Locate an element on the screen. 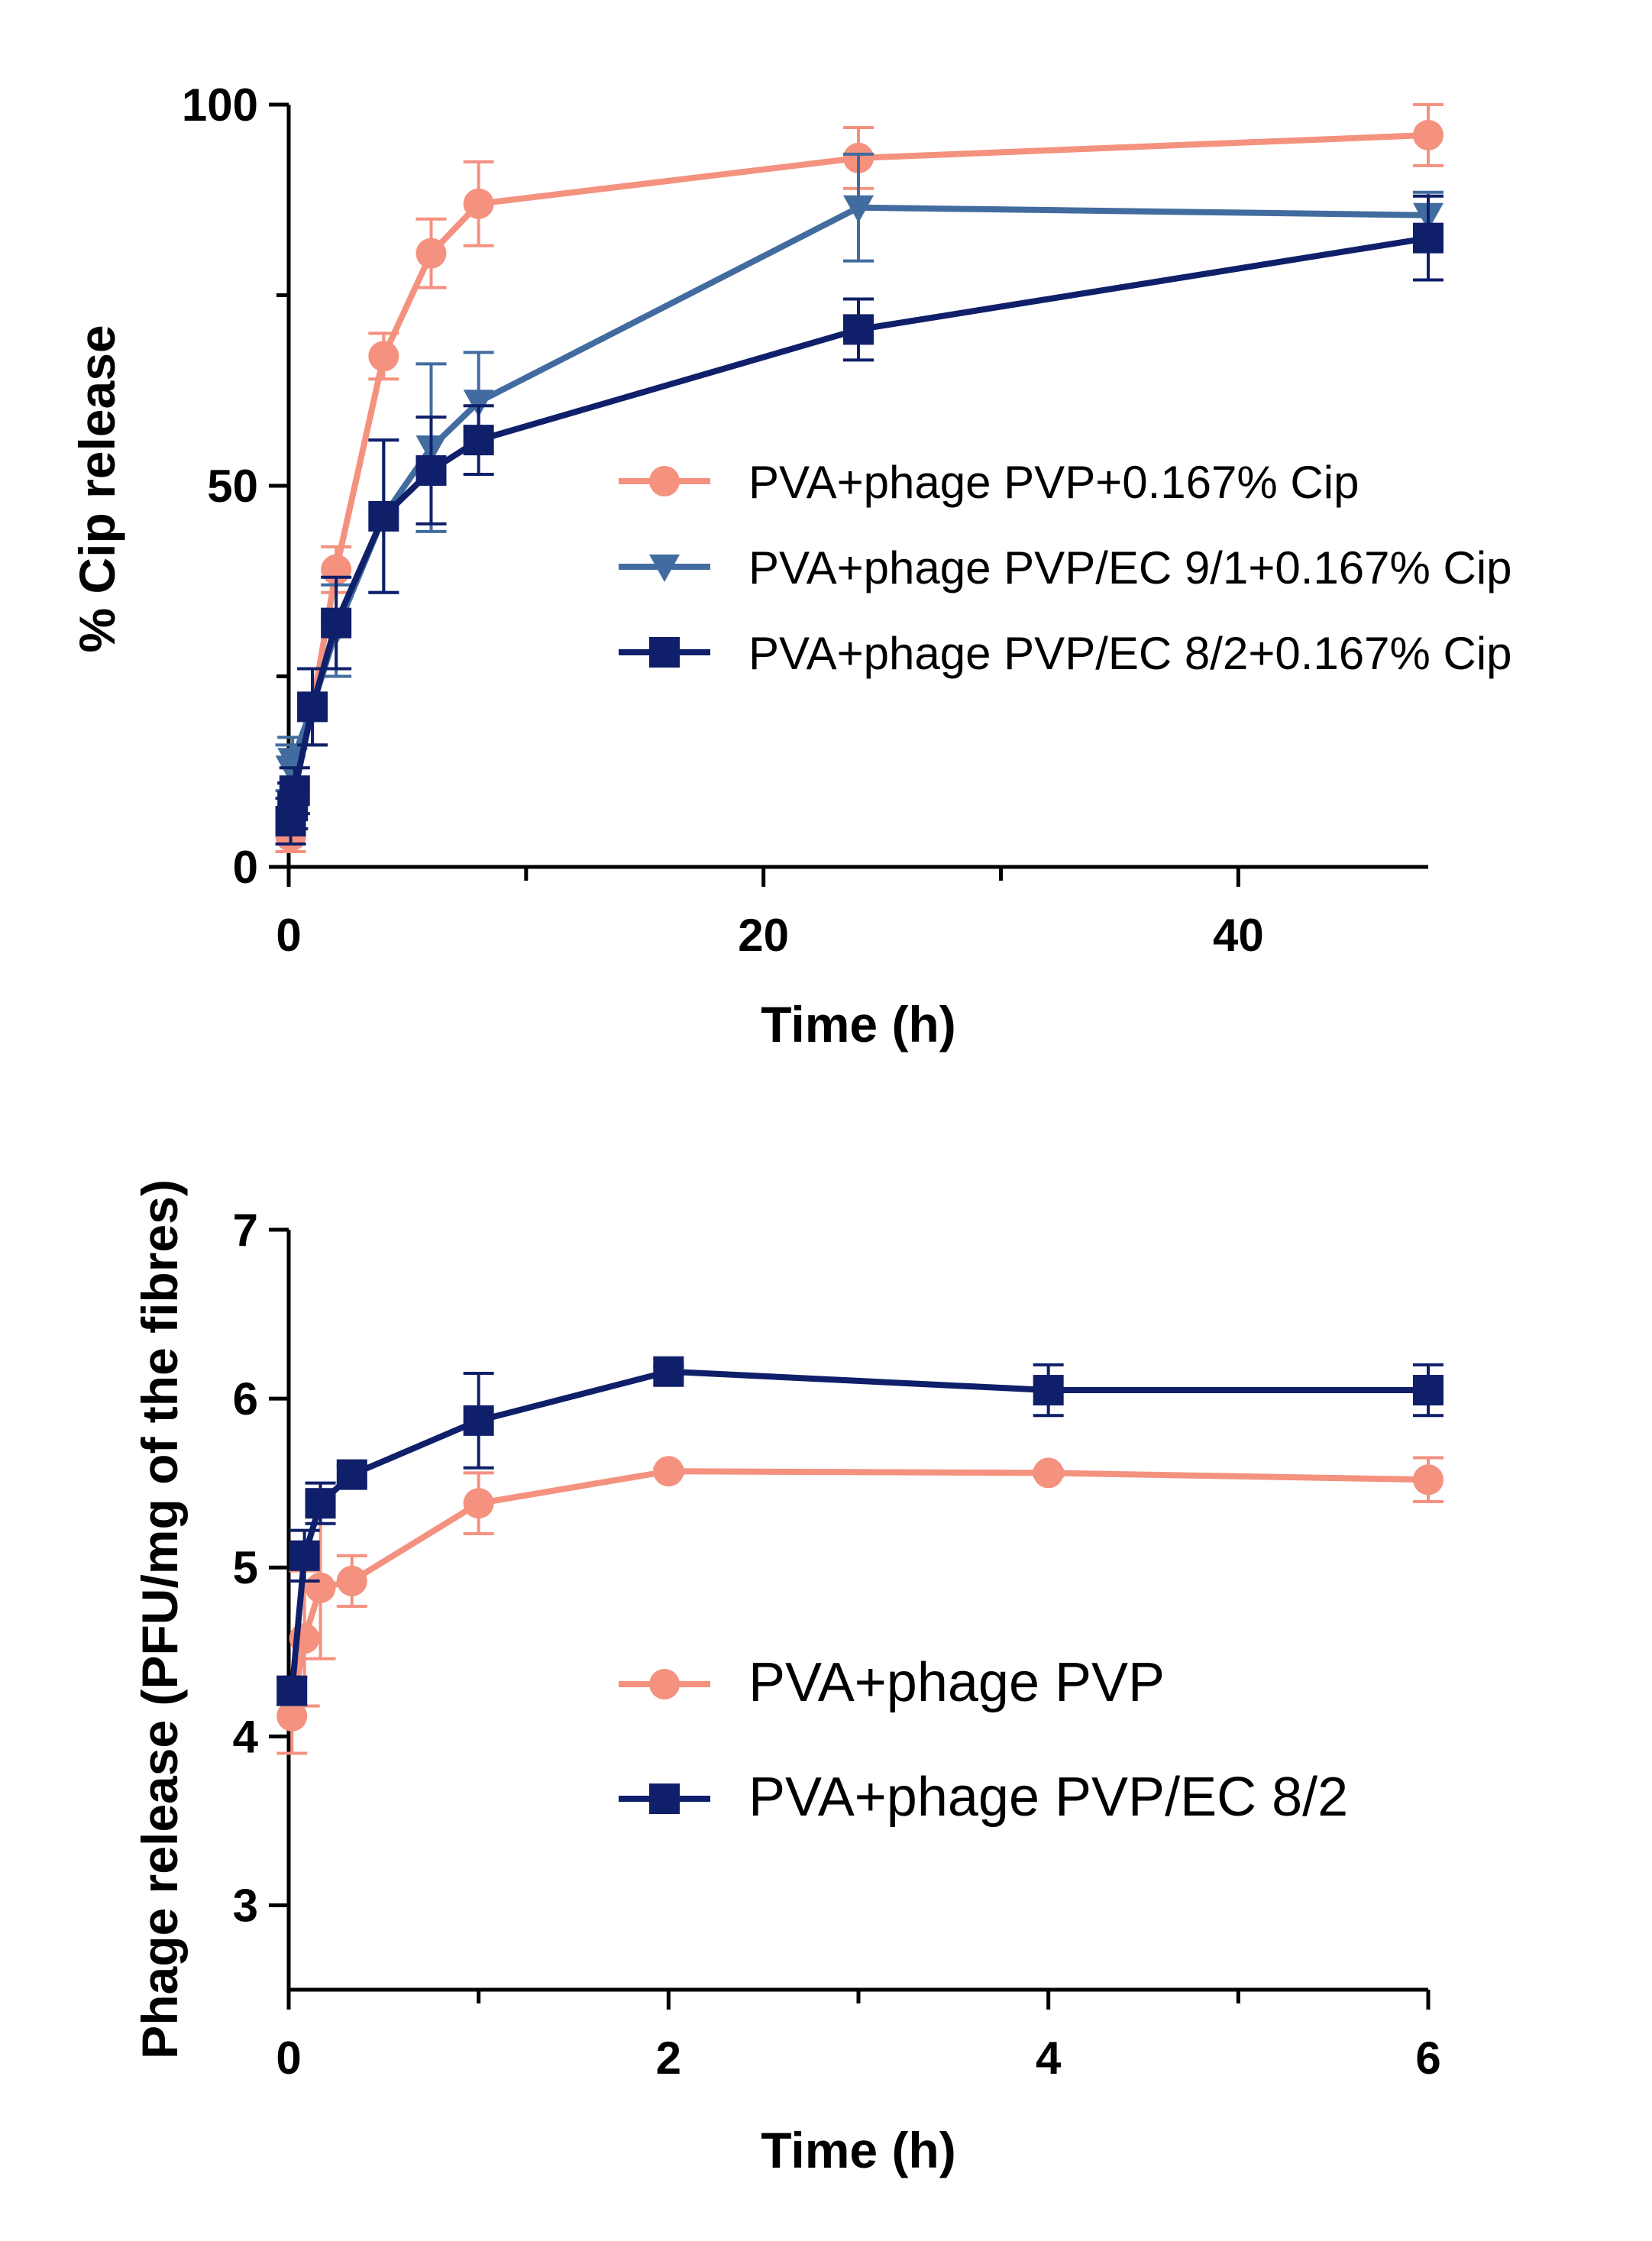 The height and width of the screenshot is (2241, 1652). cip-x-tick-label: 40 is located at coordinates (1238, 936).